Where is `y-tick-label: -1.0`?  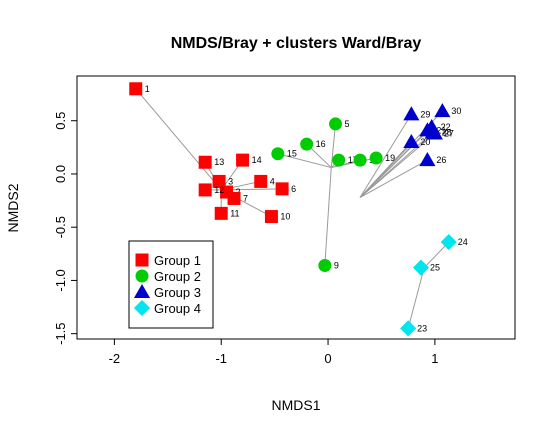
y-tick-label: -1.0 is located at coordinates (60, 280).